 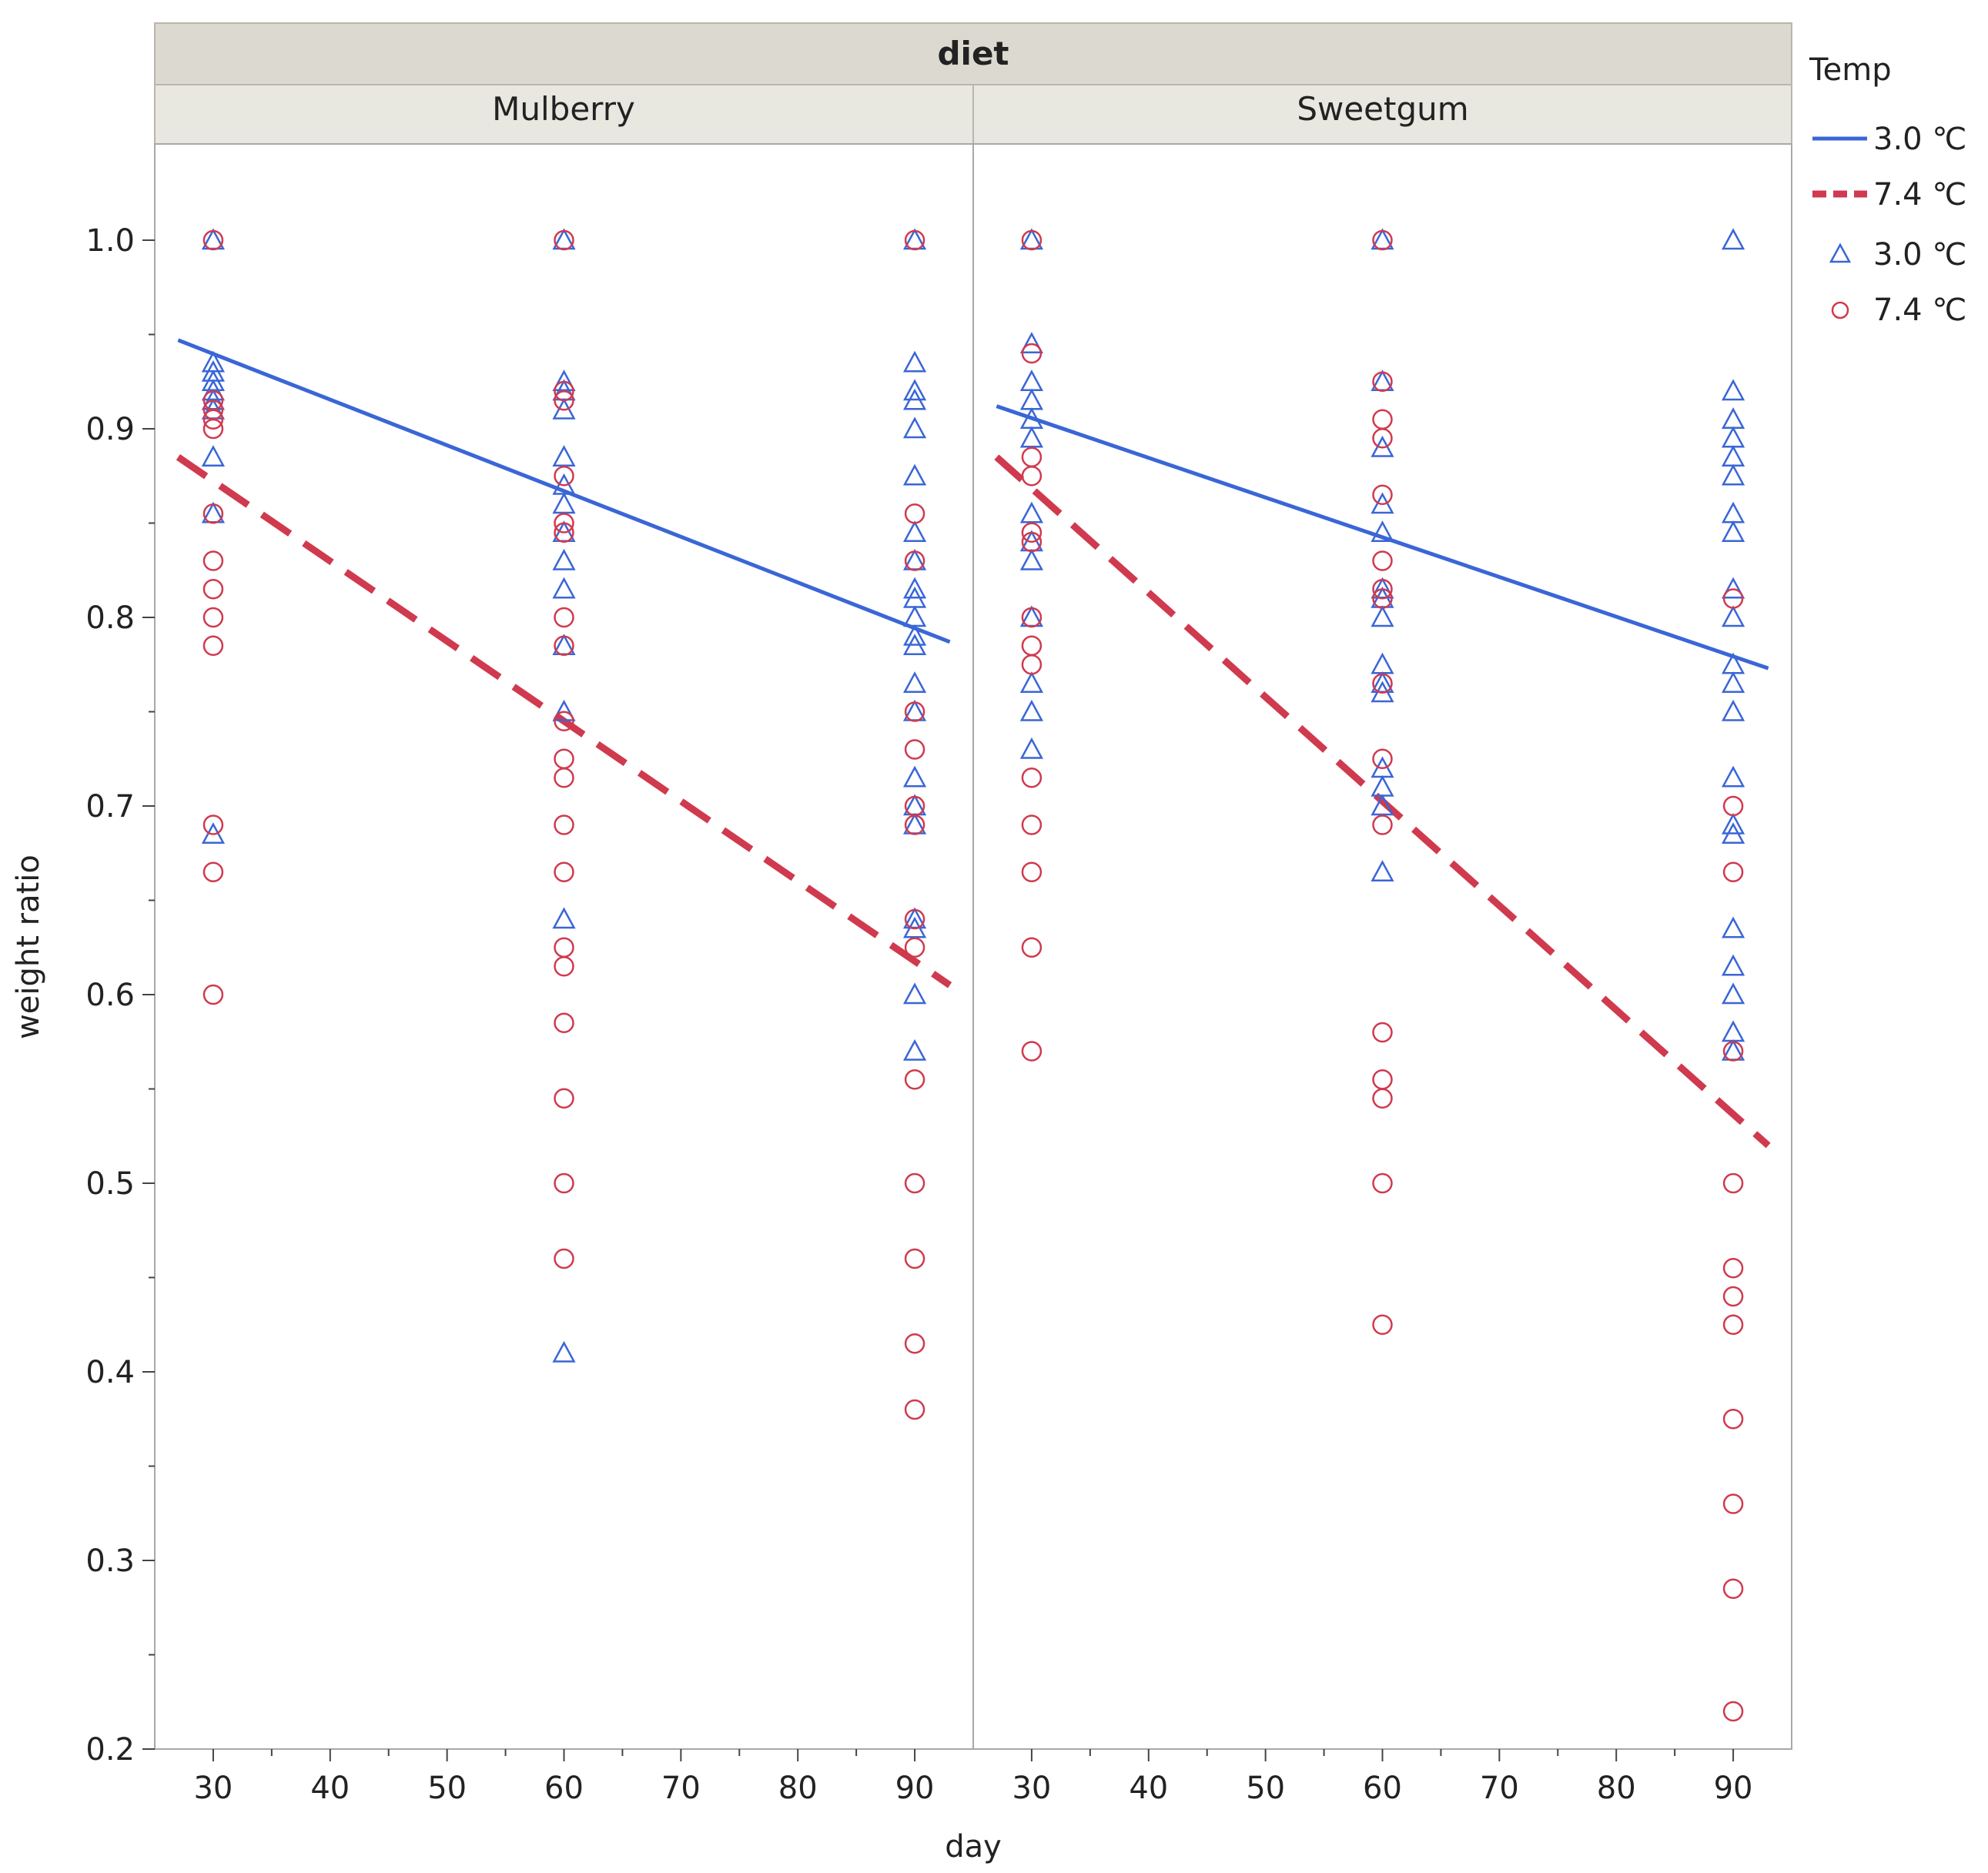 What do you see at coordinates (1733, 1788) in the screenshot?
I see `x-tick-label: 90` at bounding box center [1733, 1788].